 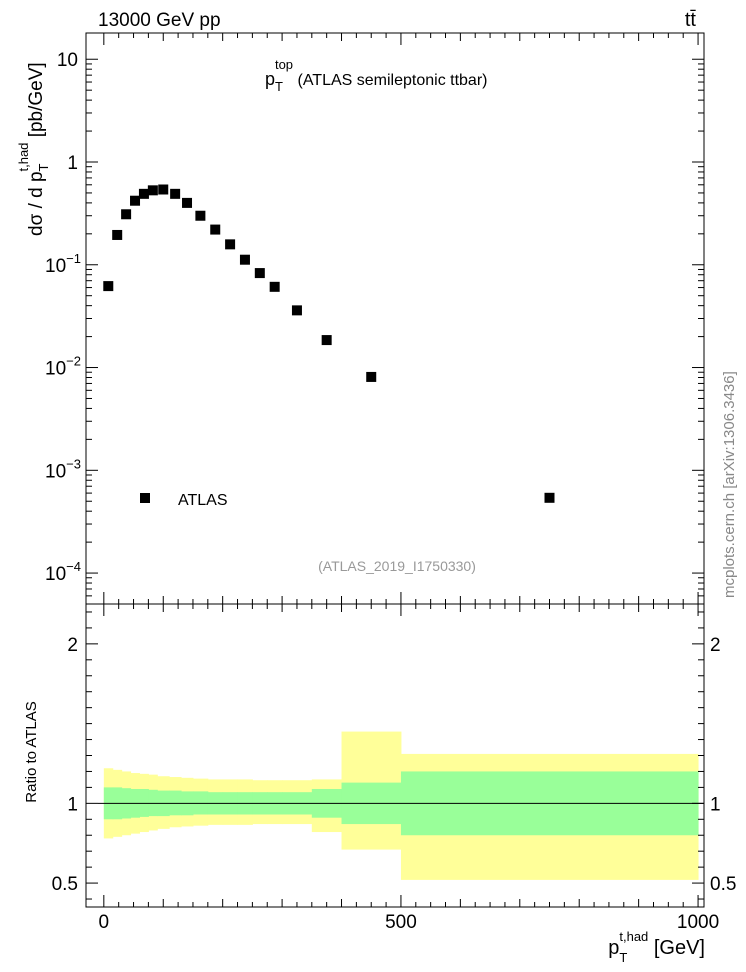 I want to click on energy-label: 13000 GeV pp, so click(x=159, y=20).